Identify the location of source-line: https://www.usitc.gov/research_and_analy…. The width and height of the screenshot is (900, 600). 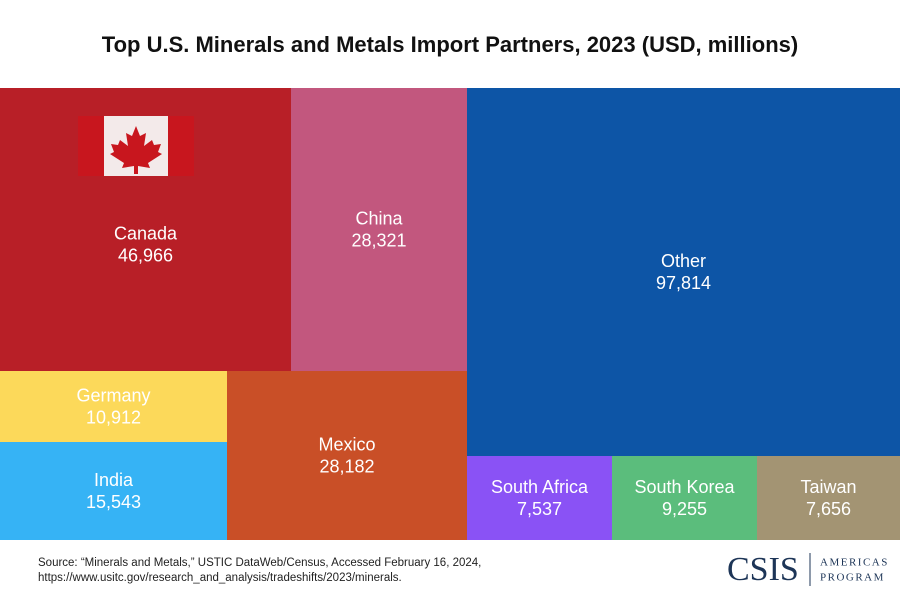
(220, 578).